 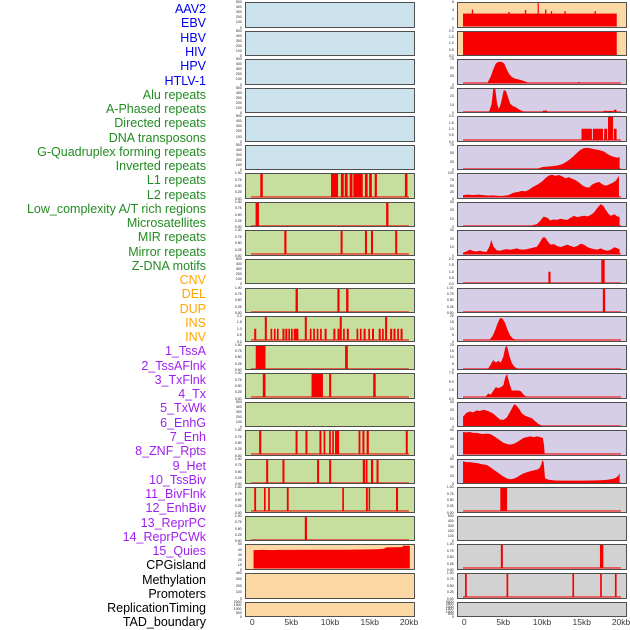 What do you see at coordinates (174, 94) in the screenshot?
I see `row-label-alu-repeats: Alu repeats` at bounding box center [174, 94].